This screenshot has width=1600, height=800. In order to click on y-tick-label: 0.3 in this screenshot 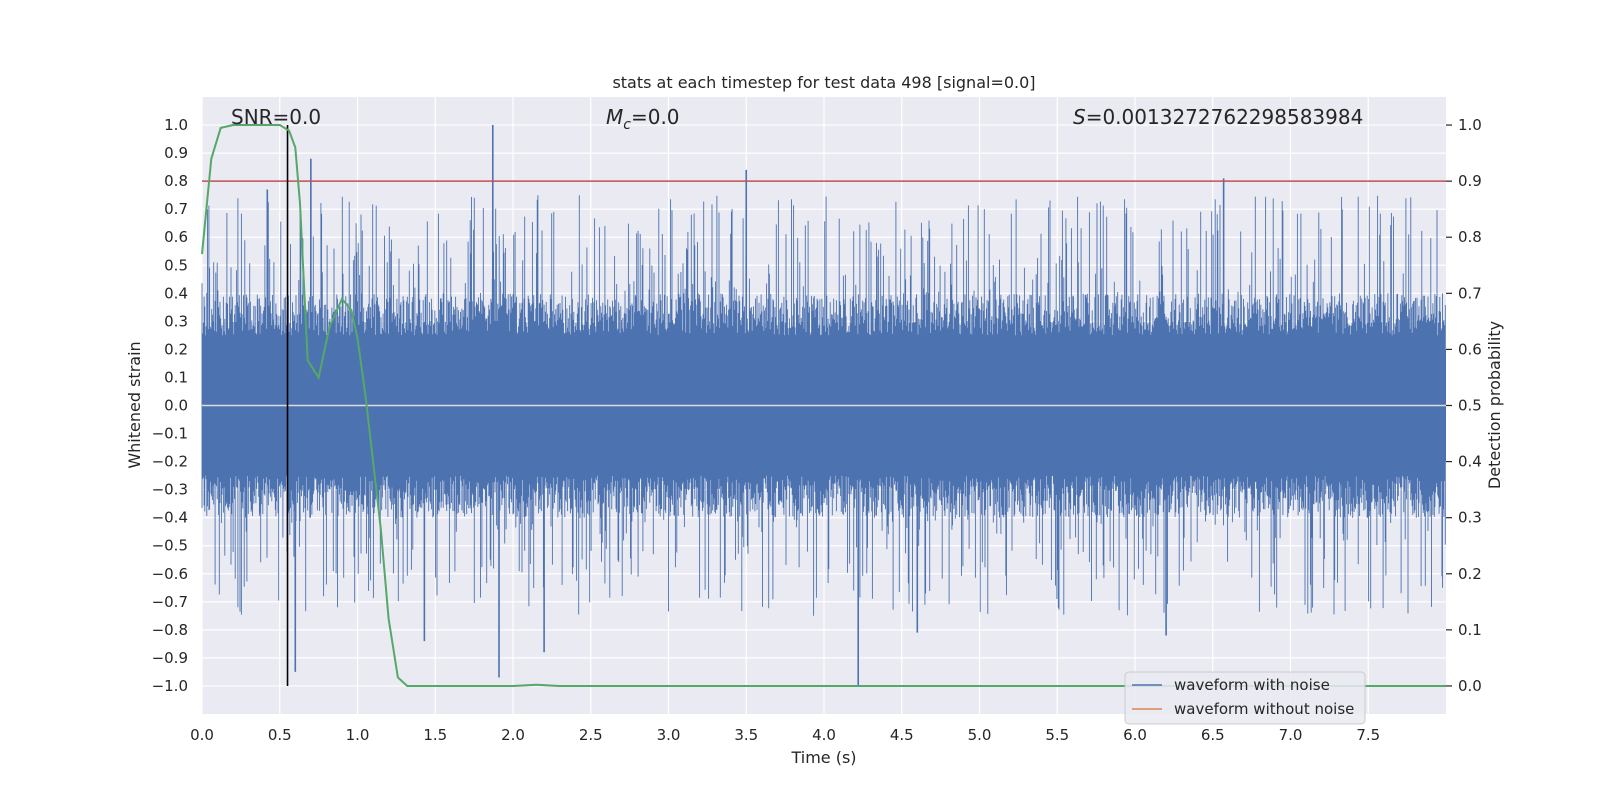, I will do `click(176, 321)`.